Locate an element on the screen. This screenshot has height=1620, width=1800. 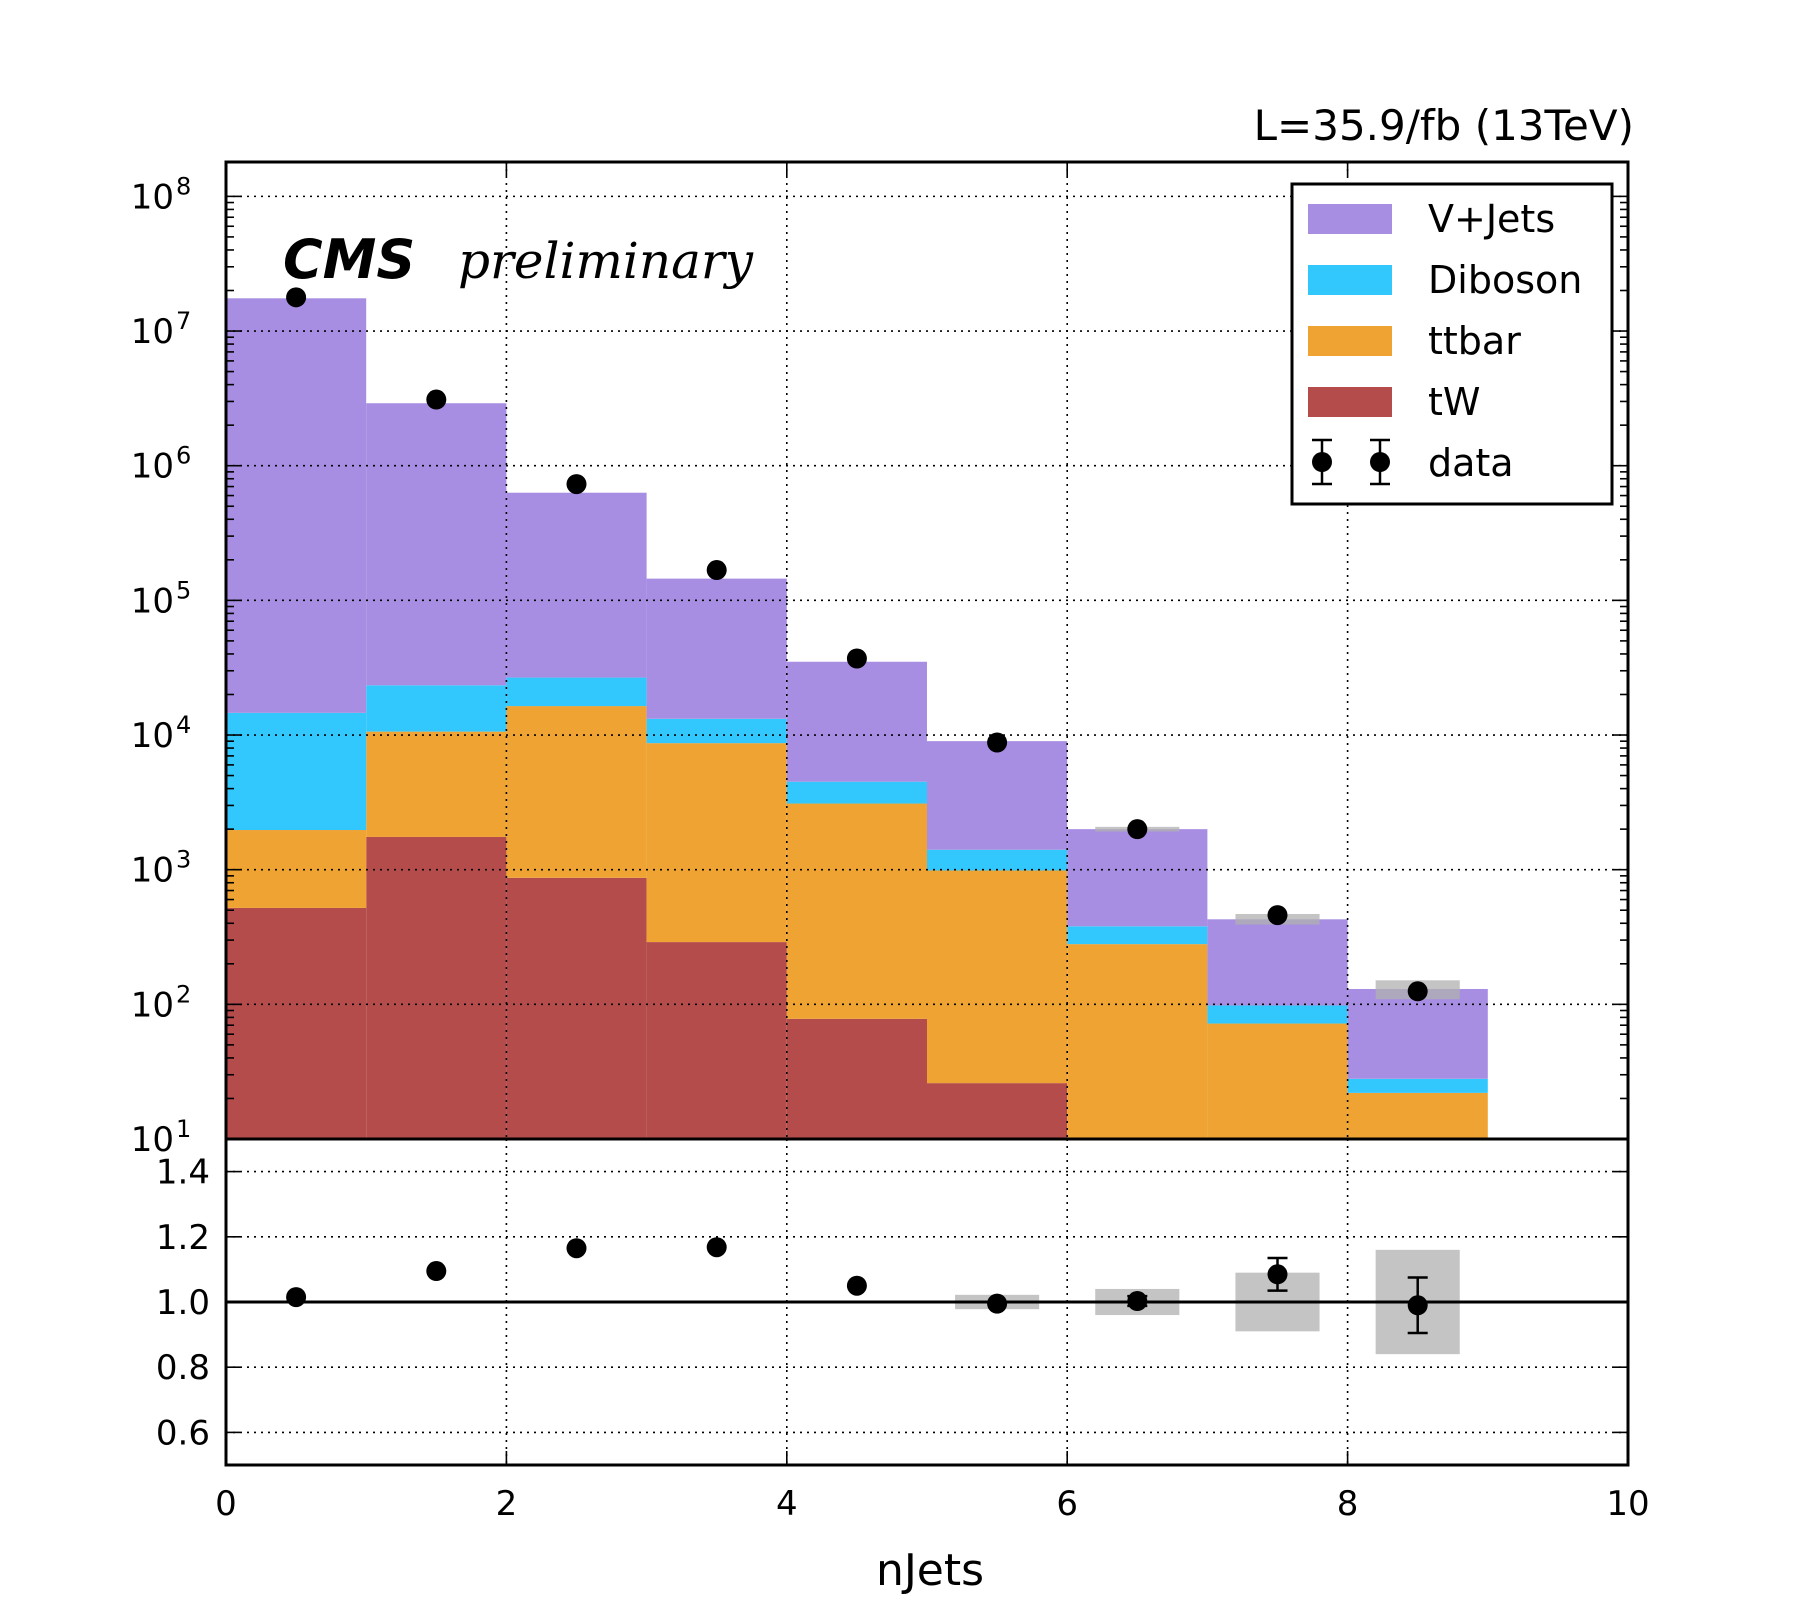
preliminary-text: preliminary is located at coordinates (606, 261).